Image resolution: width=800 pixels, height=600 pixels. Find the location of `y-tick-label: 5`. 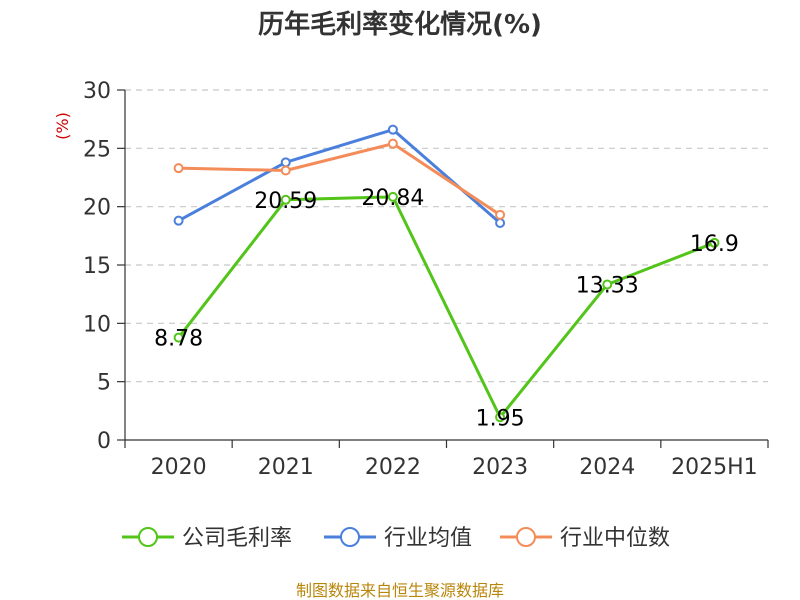

y-tick-label: 5 is located at coordinates (104, 383).